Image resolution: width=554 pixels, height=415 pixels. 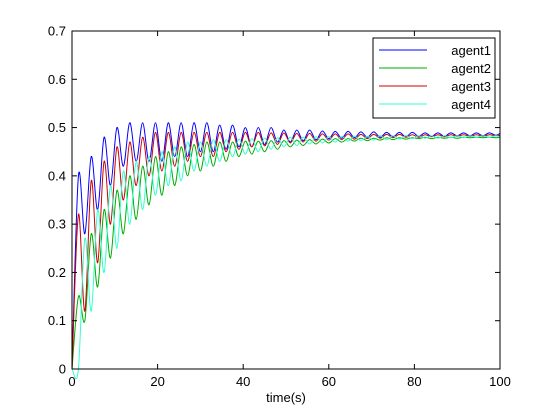 I want to click on y-tick-label: 0.5, so click(x=57, y=127).